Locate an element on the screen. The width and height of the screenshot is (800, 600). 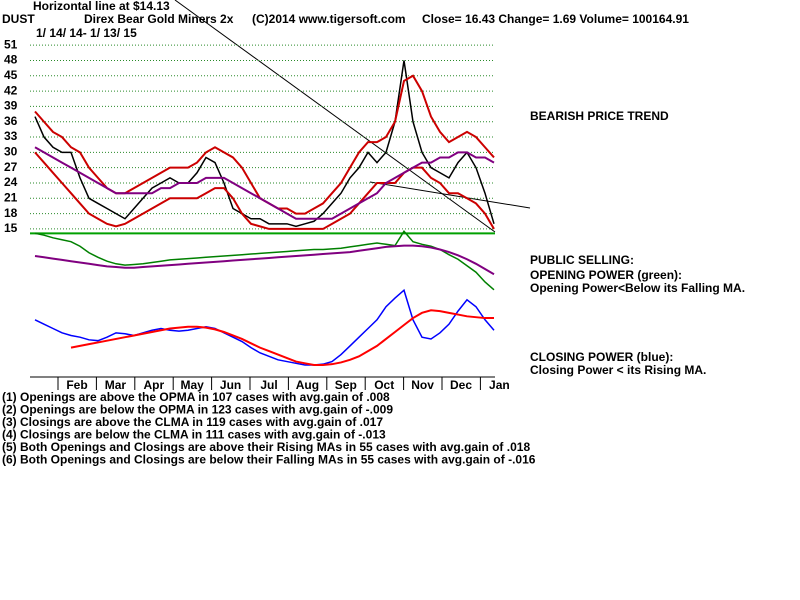
y-tick-label: 30 is located at coordinates (11, 152).